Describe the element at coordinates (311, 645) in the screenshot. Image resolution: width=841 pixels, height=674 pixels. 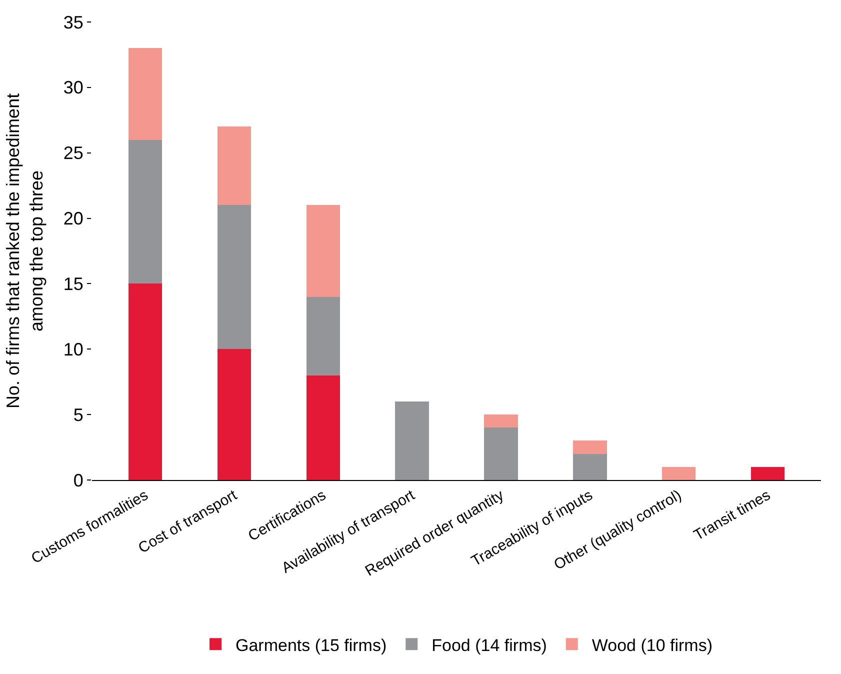
I see `legend-label: Garments (15 firms)` at that location.